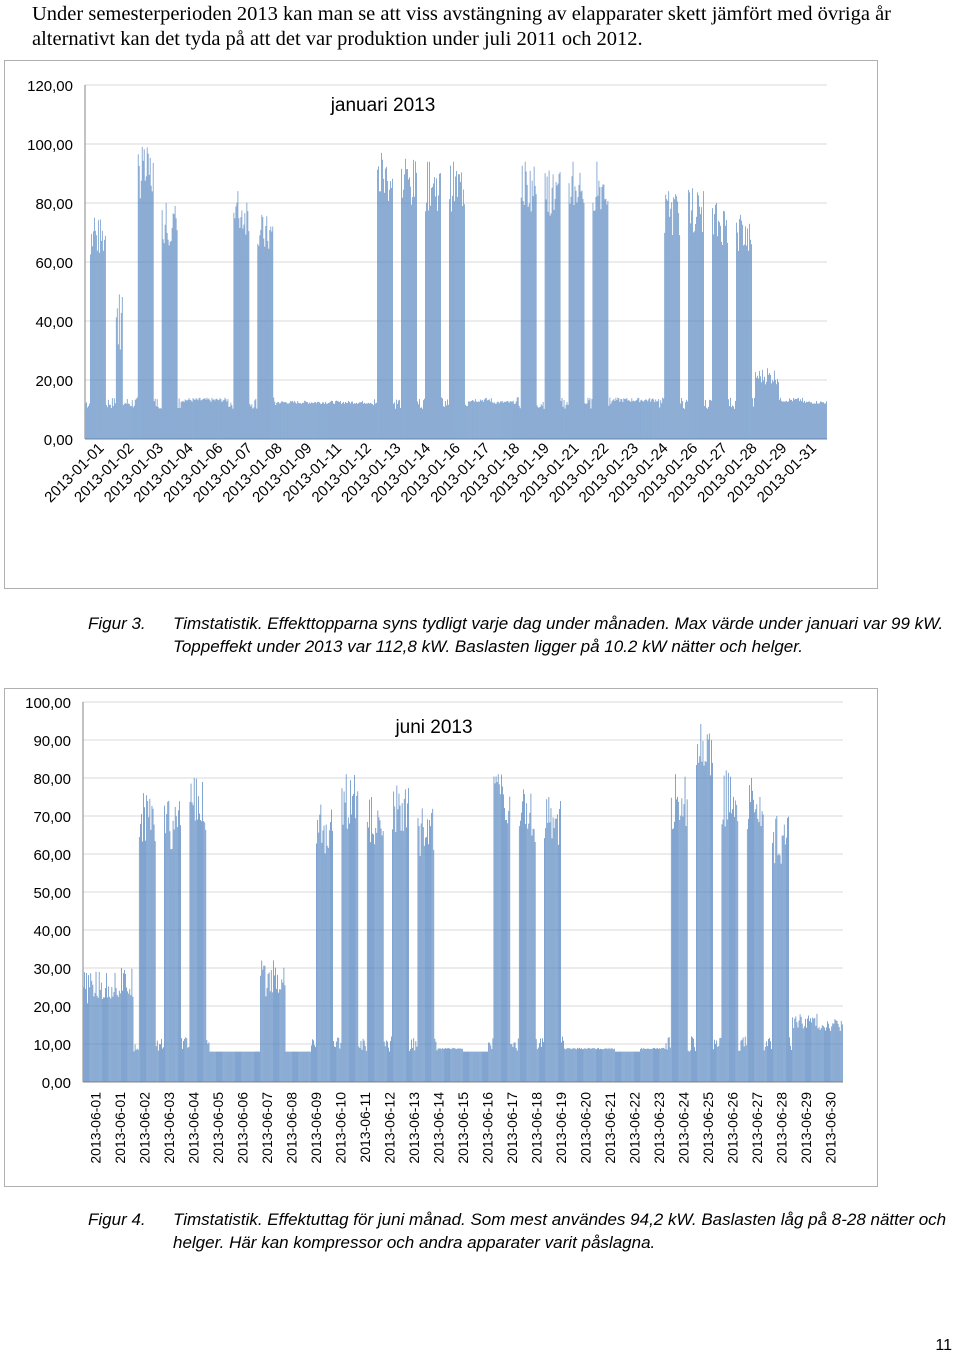  Describe the element at coordinates (439, 1128) in the screenshot. I see `x-tick-label: 2013-06-14` at that location.